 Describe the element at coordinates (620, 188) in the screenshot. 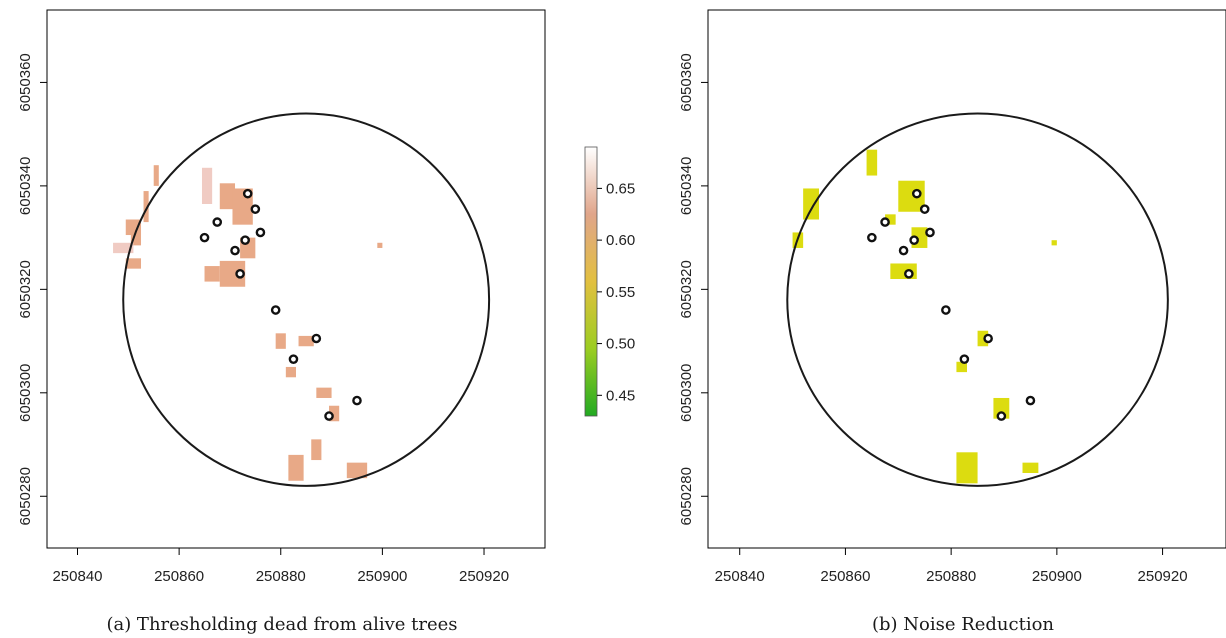

I see `colorbar-tick-label: 0.65` at that location.